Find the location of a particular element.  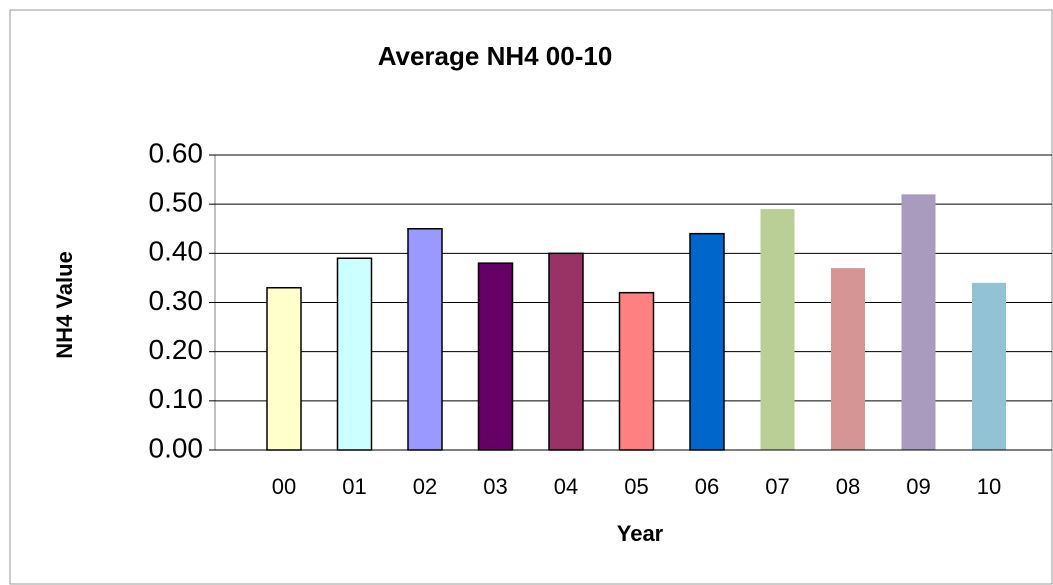

y-tick-label: 0.10 is located at coordinates (176, 398).